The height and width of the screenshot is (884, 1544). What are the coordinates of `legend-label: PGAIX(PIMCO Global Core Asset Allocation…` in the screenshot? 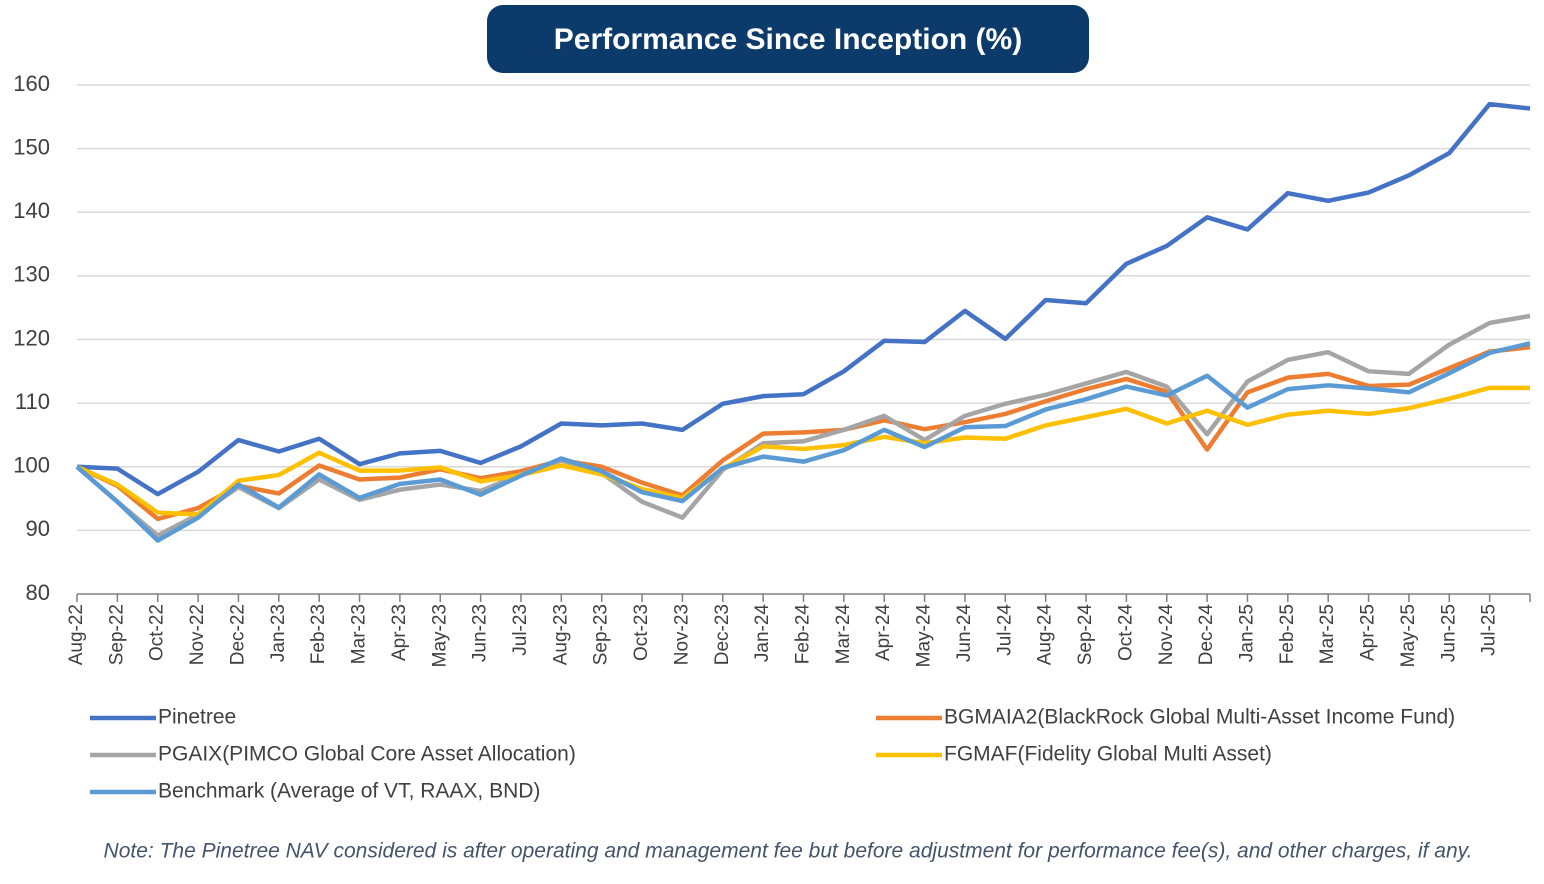 It's located at (367, 754).